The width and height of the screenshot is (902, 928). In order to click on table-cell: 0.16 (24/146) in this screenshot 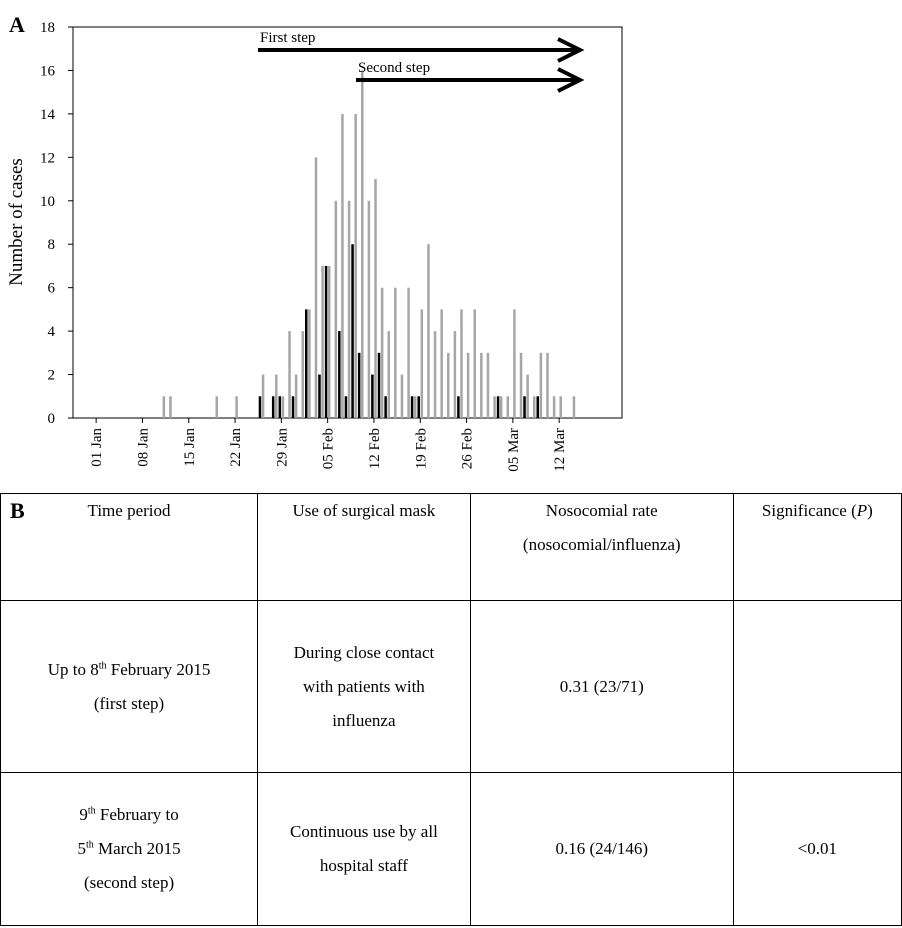, I will do `click(601, 849)`.